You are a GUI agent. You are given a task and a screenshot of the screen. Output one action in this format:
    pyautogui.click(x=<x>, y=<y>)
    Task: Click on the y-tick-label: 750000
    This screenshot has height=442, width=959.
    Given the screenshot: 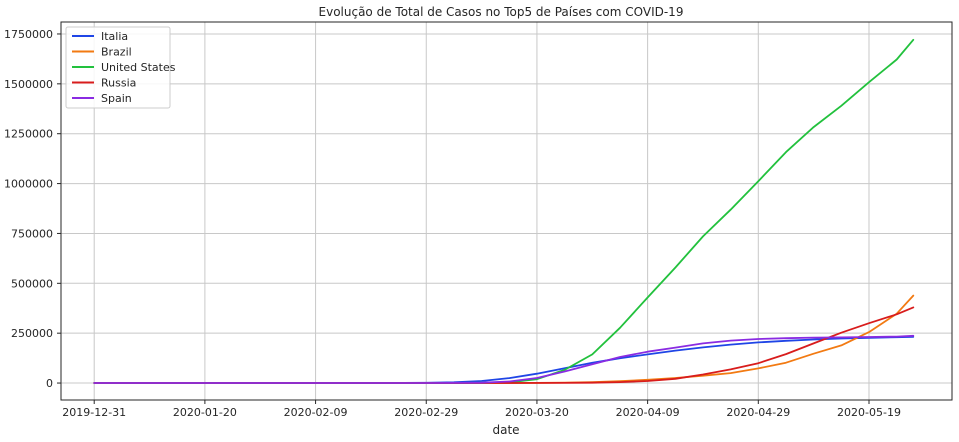 What is the action you would take?
    pyautogui.click(x=32, y=233)
    